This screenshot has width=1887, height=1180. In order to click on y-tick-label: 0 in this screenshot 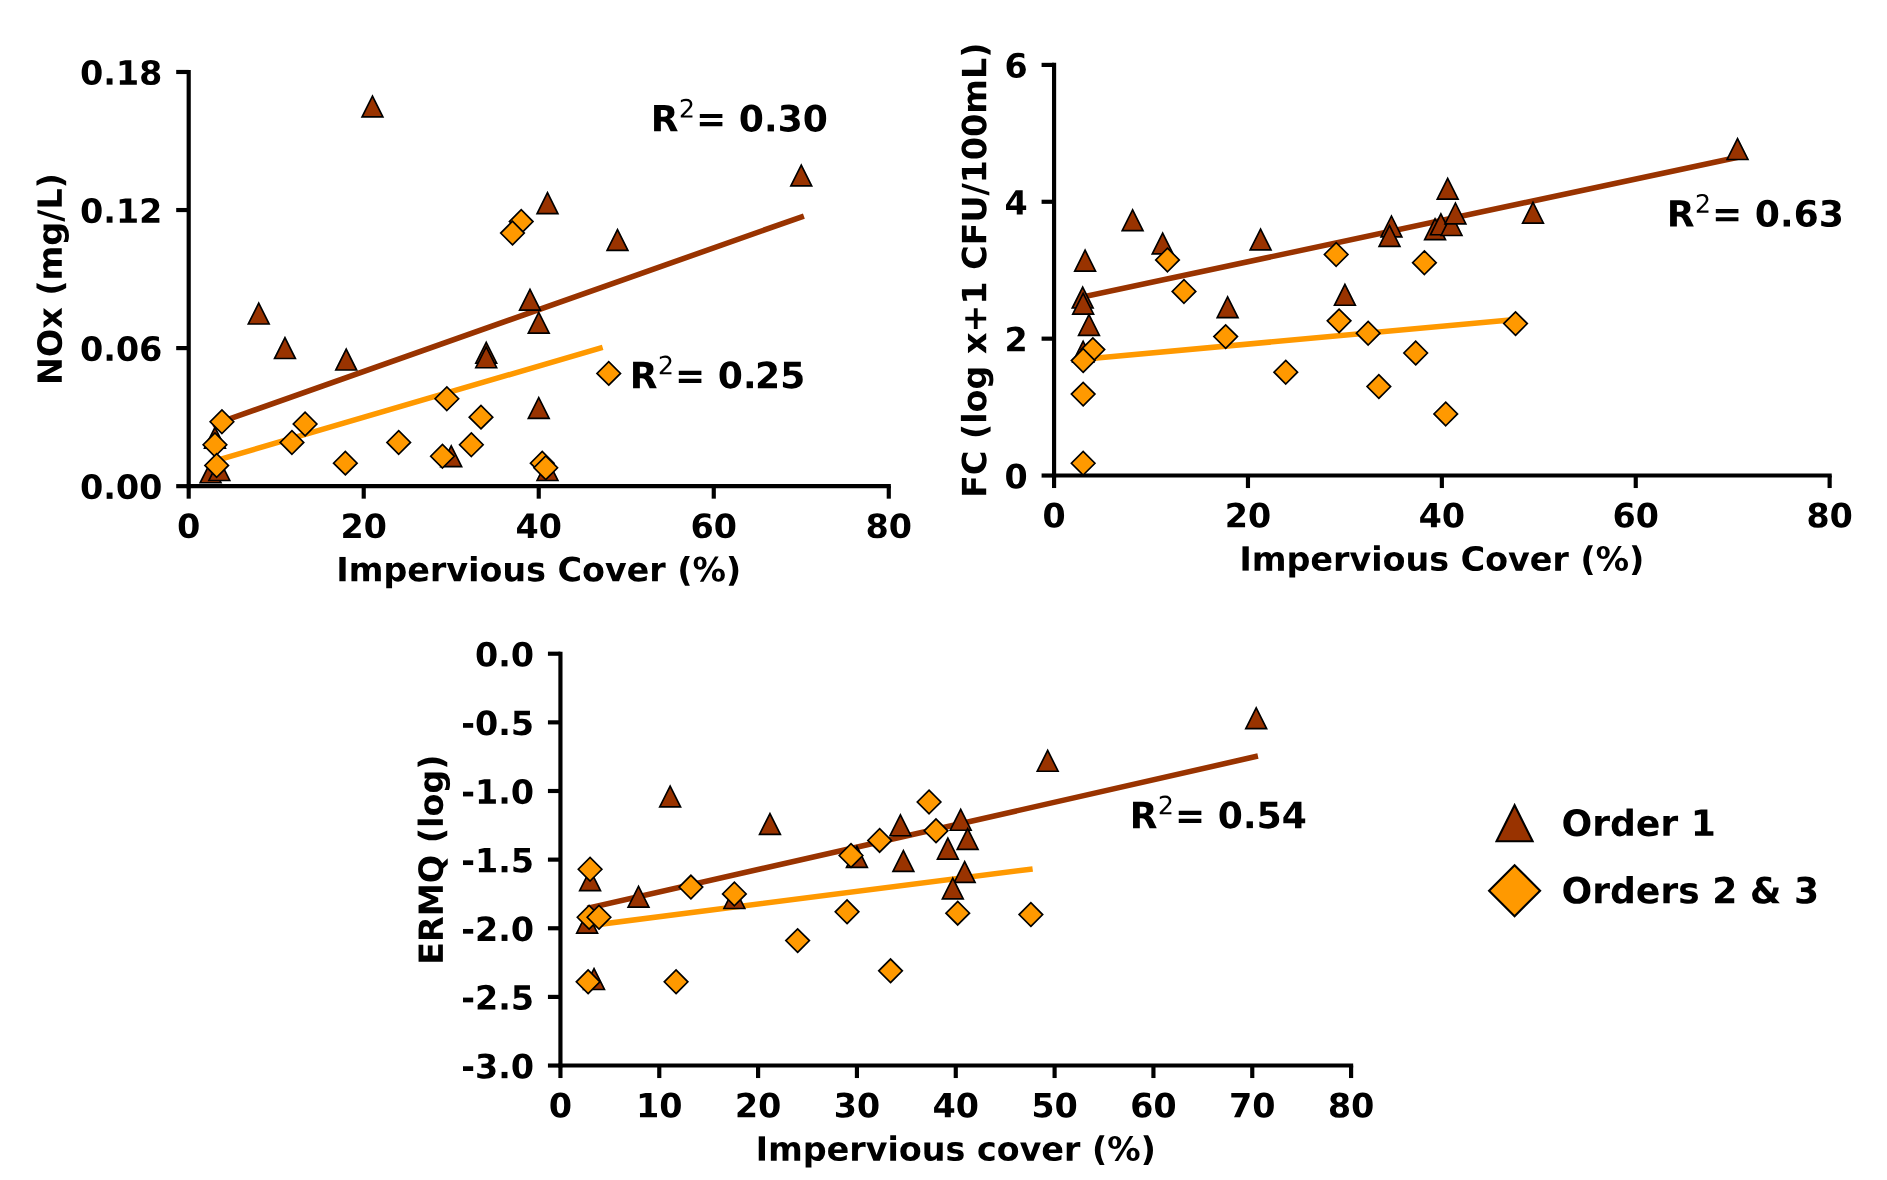, I will do `click(1016, 476)`.